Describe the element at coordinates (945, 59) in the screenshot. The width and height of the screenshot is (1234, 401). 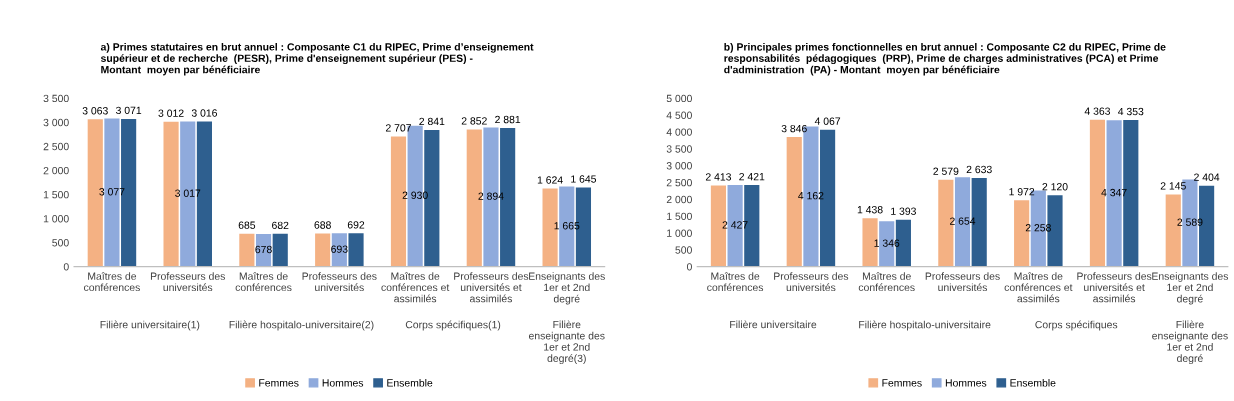
I see `chart-title: b) Principales primes fonctionnelles en brut annuel : Composante C2 du RIPEC, Prime de responsabilités pédagogiques (PRP), Prime de charges administratives (PCA) et Prime d'administration (PA) - Montant moyen par bénéficiaire` at that location.